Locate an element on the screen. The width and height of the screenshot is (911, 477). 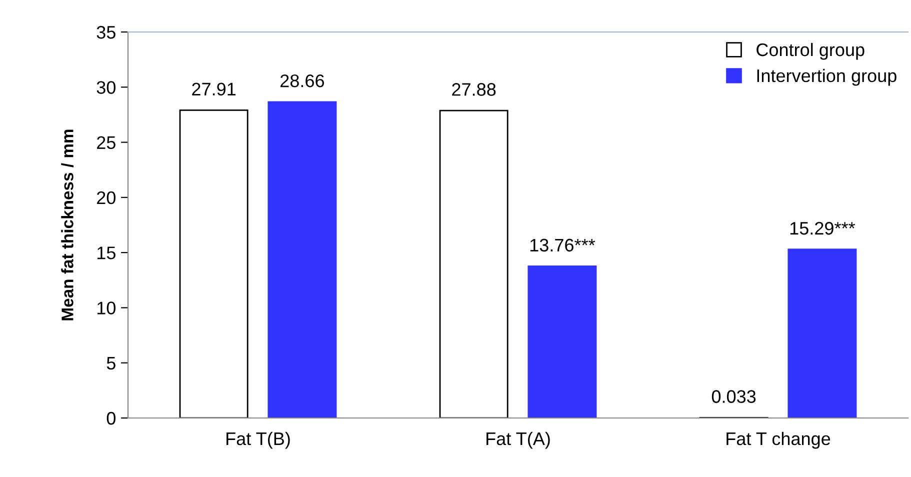
y-axis-title: Mean fat thickness / mm is located at coordinates (67, 225).